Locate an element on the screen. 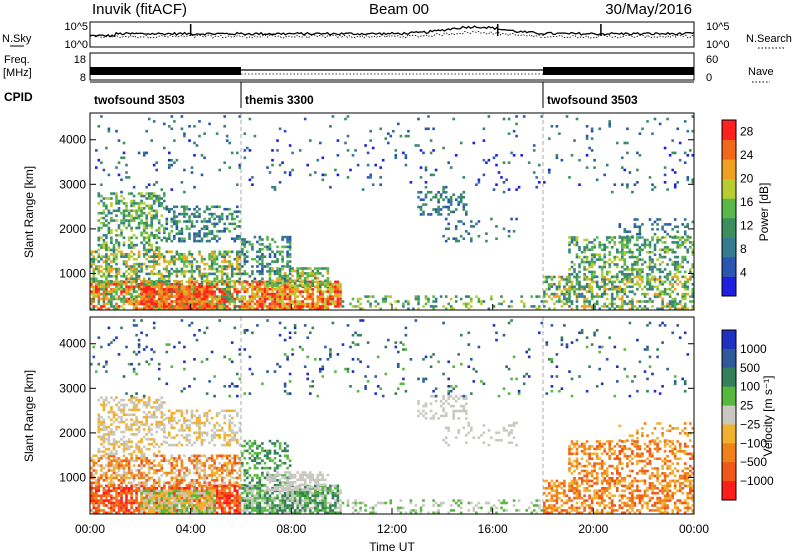 The image size is (800, 554). power-cell-2092 is located at coordinates (242, 244).